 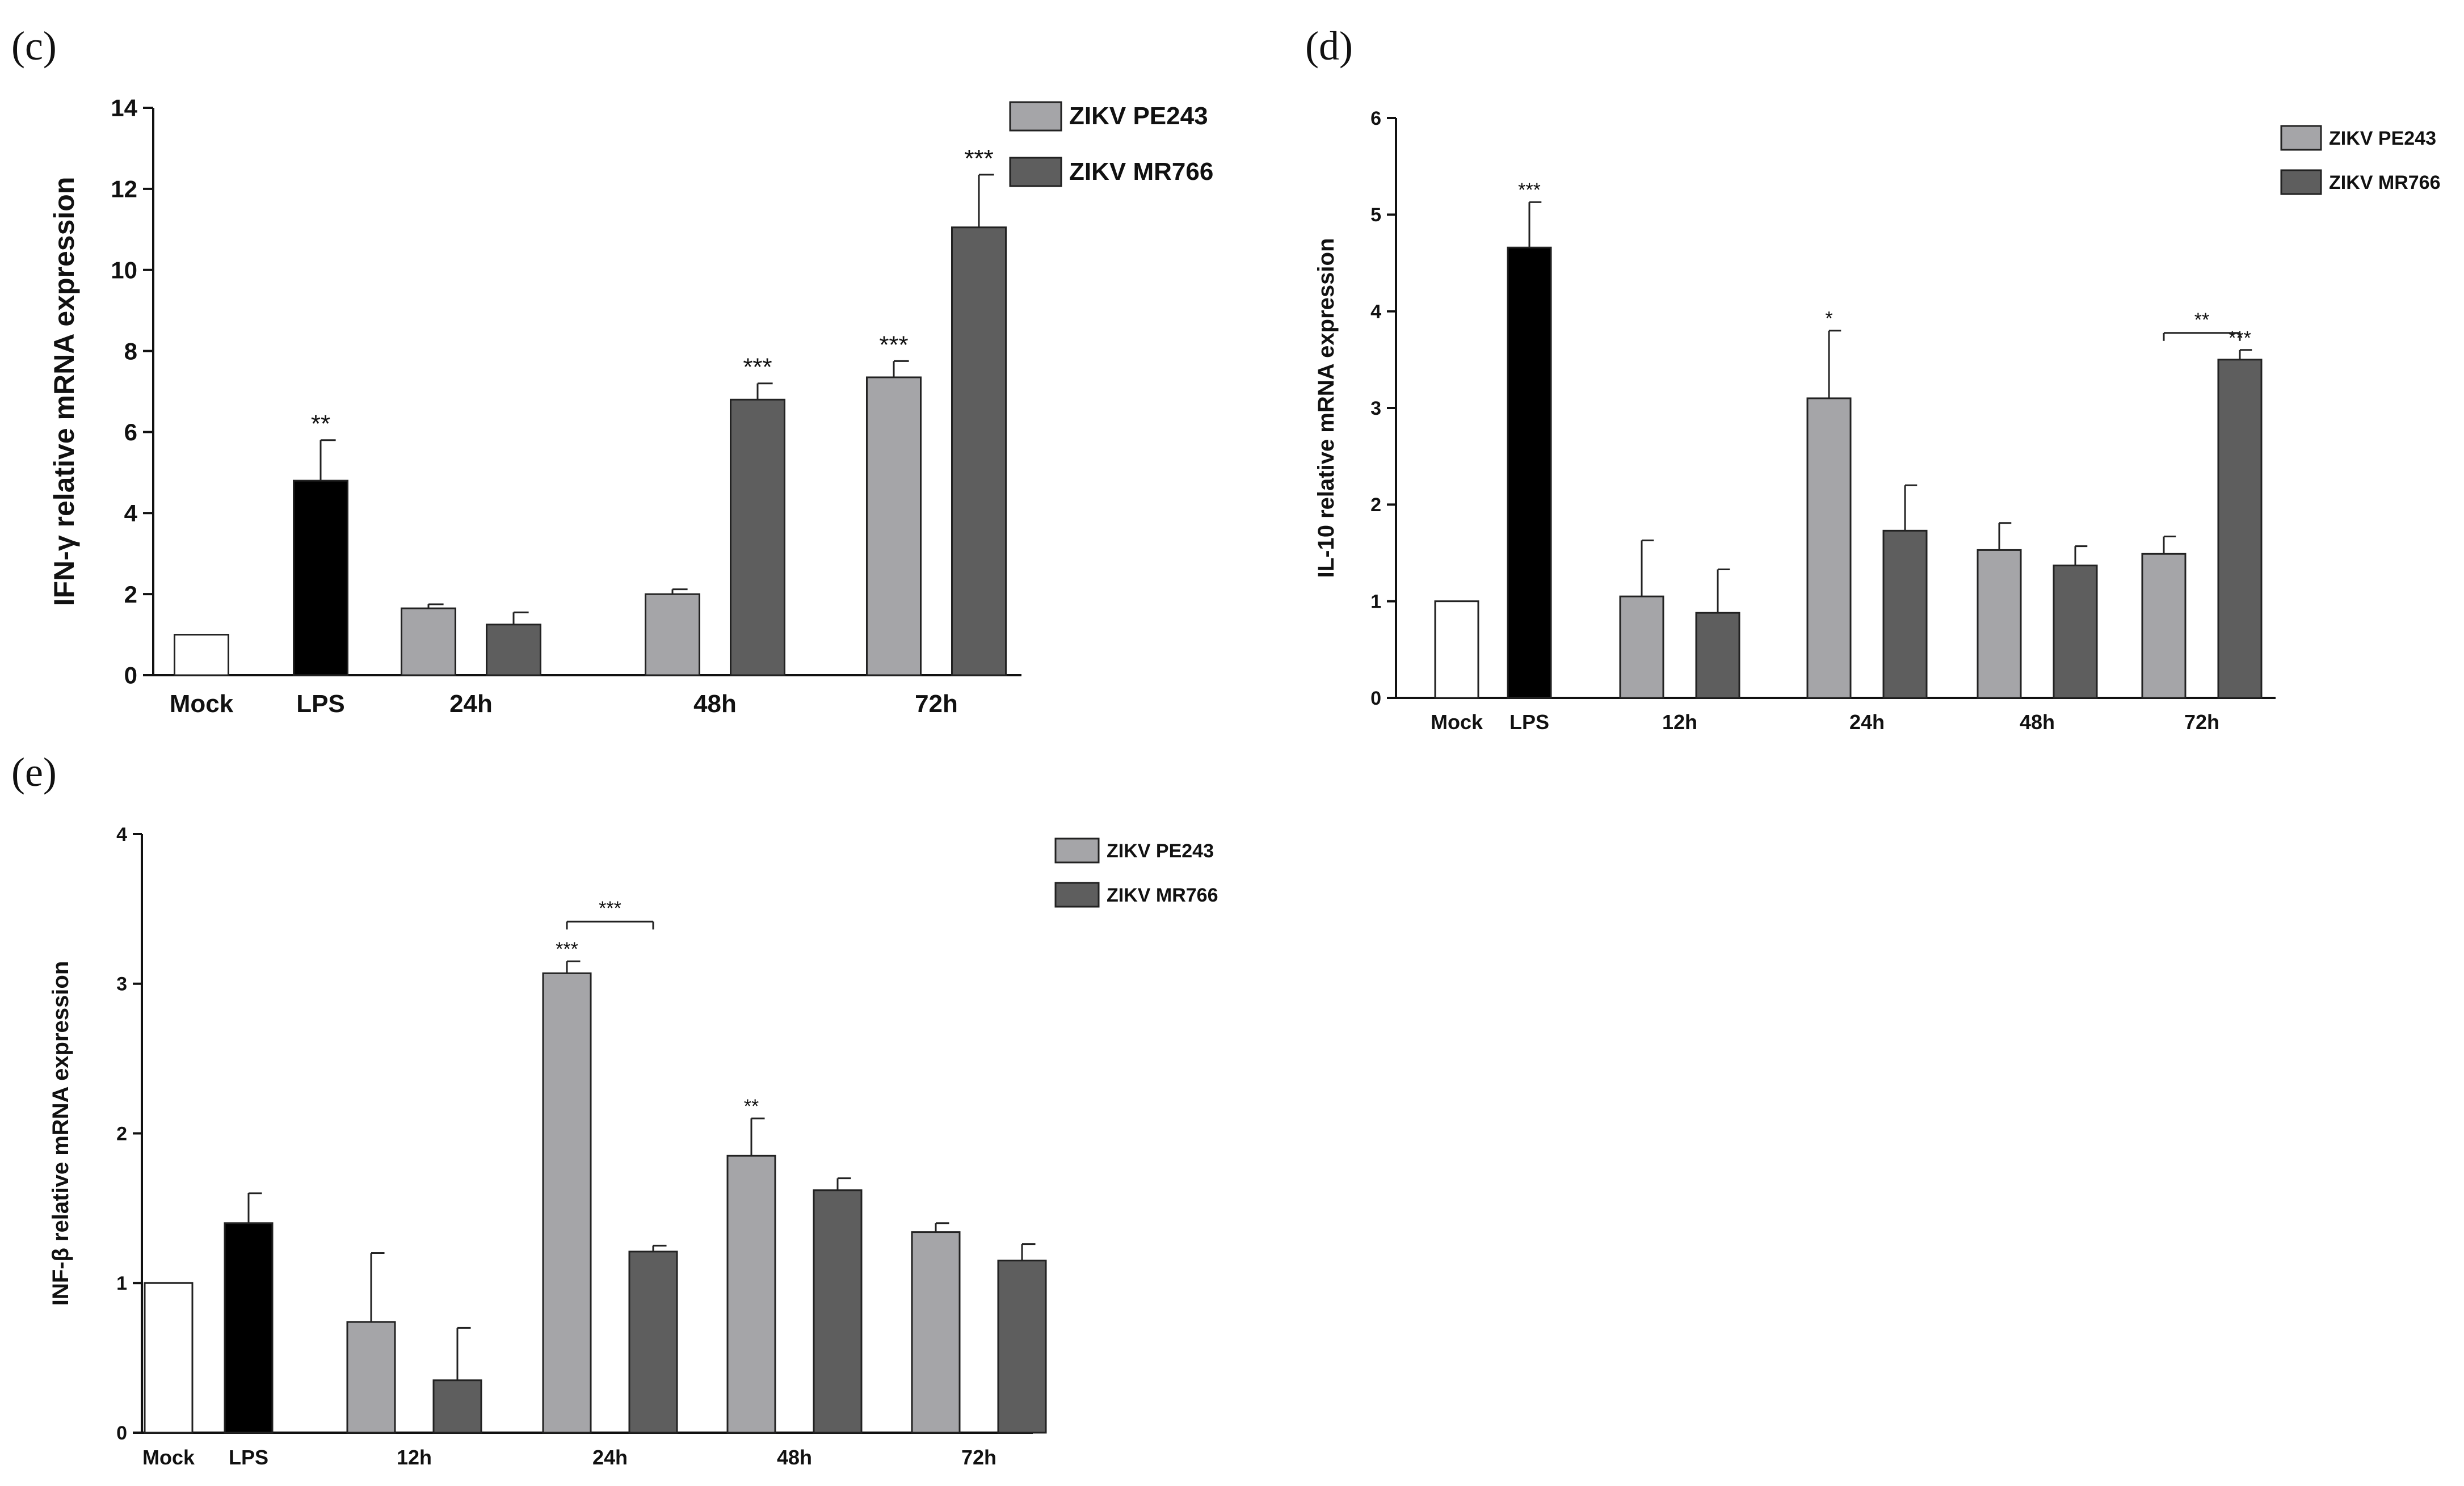 What do you see at coordinates (124, 269) in the screenshot?
I see `y-tick-label: 10` at bounding box center [124, 269].